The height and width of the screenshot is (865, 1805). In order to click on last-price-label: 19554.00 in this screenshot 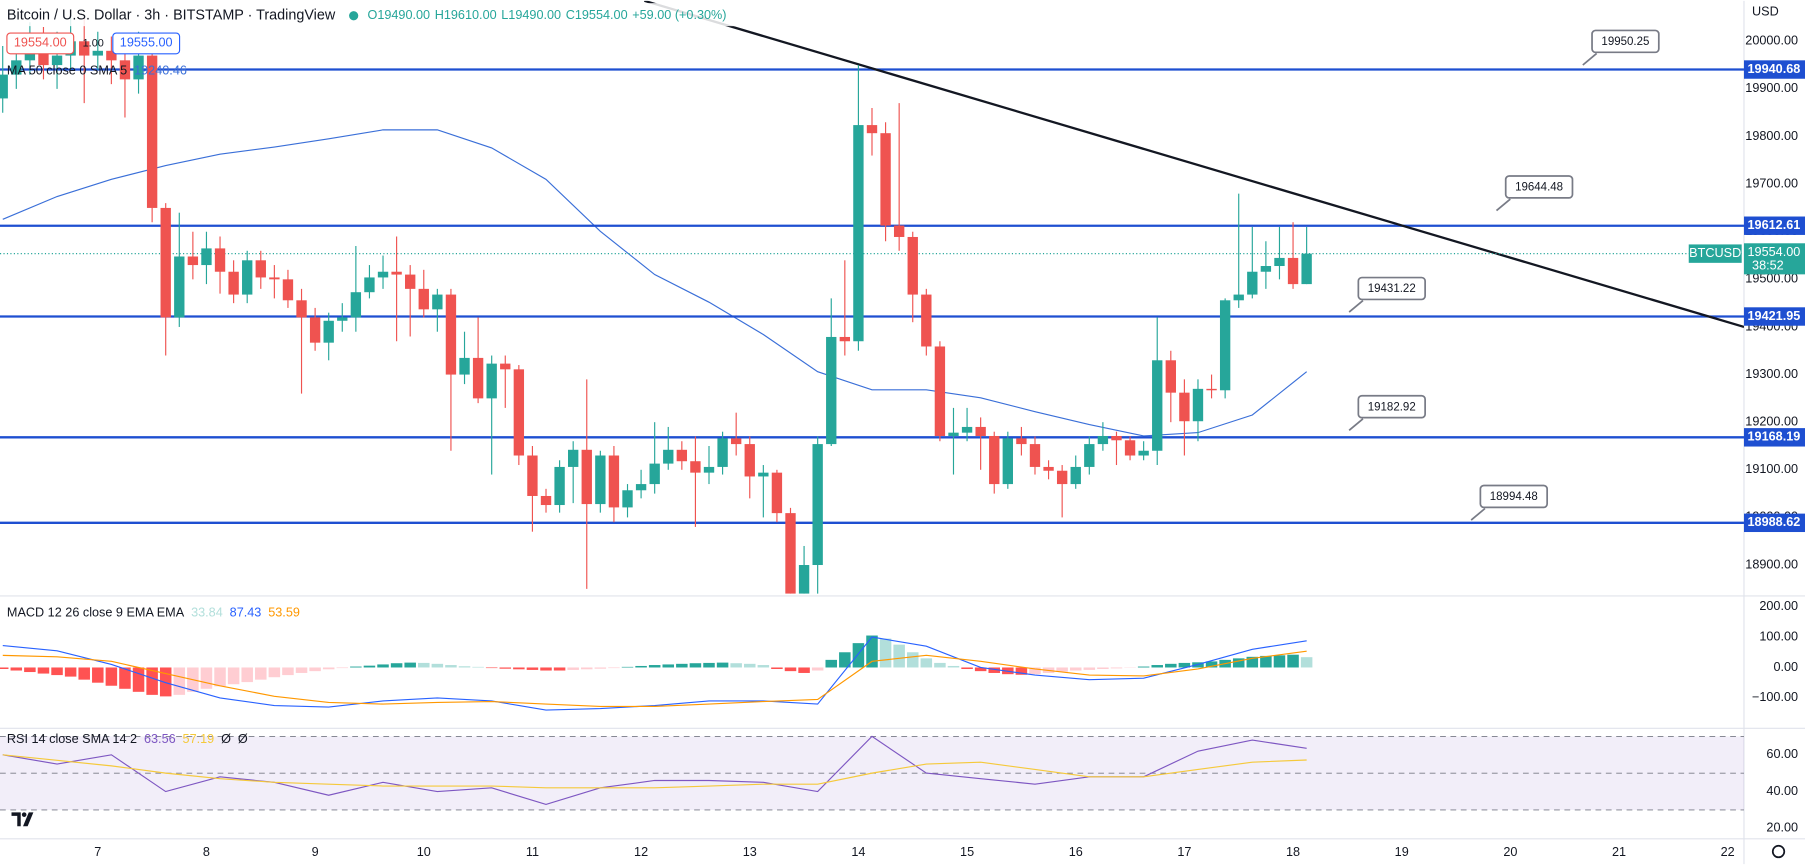, I will do `click(1774, 252)`.